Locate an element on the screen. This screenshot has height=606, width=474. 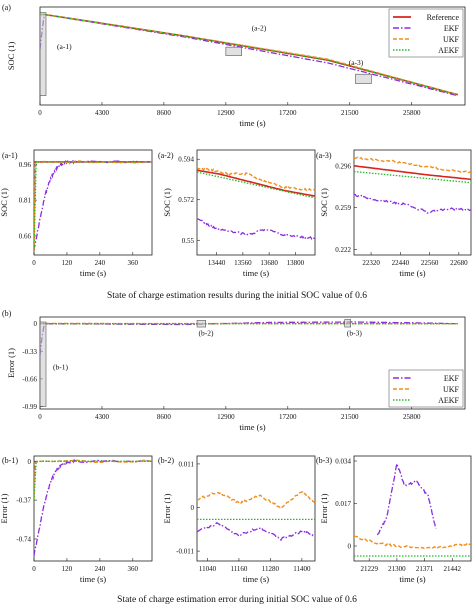
x-tick-label: 17200 is located at coordinates (288, 113).